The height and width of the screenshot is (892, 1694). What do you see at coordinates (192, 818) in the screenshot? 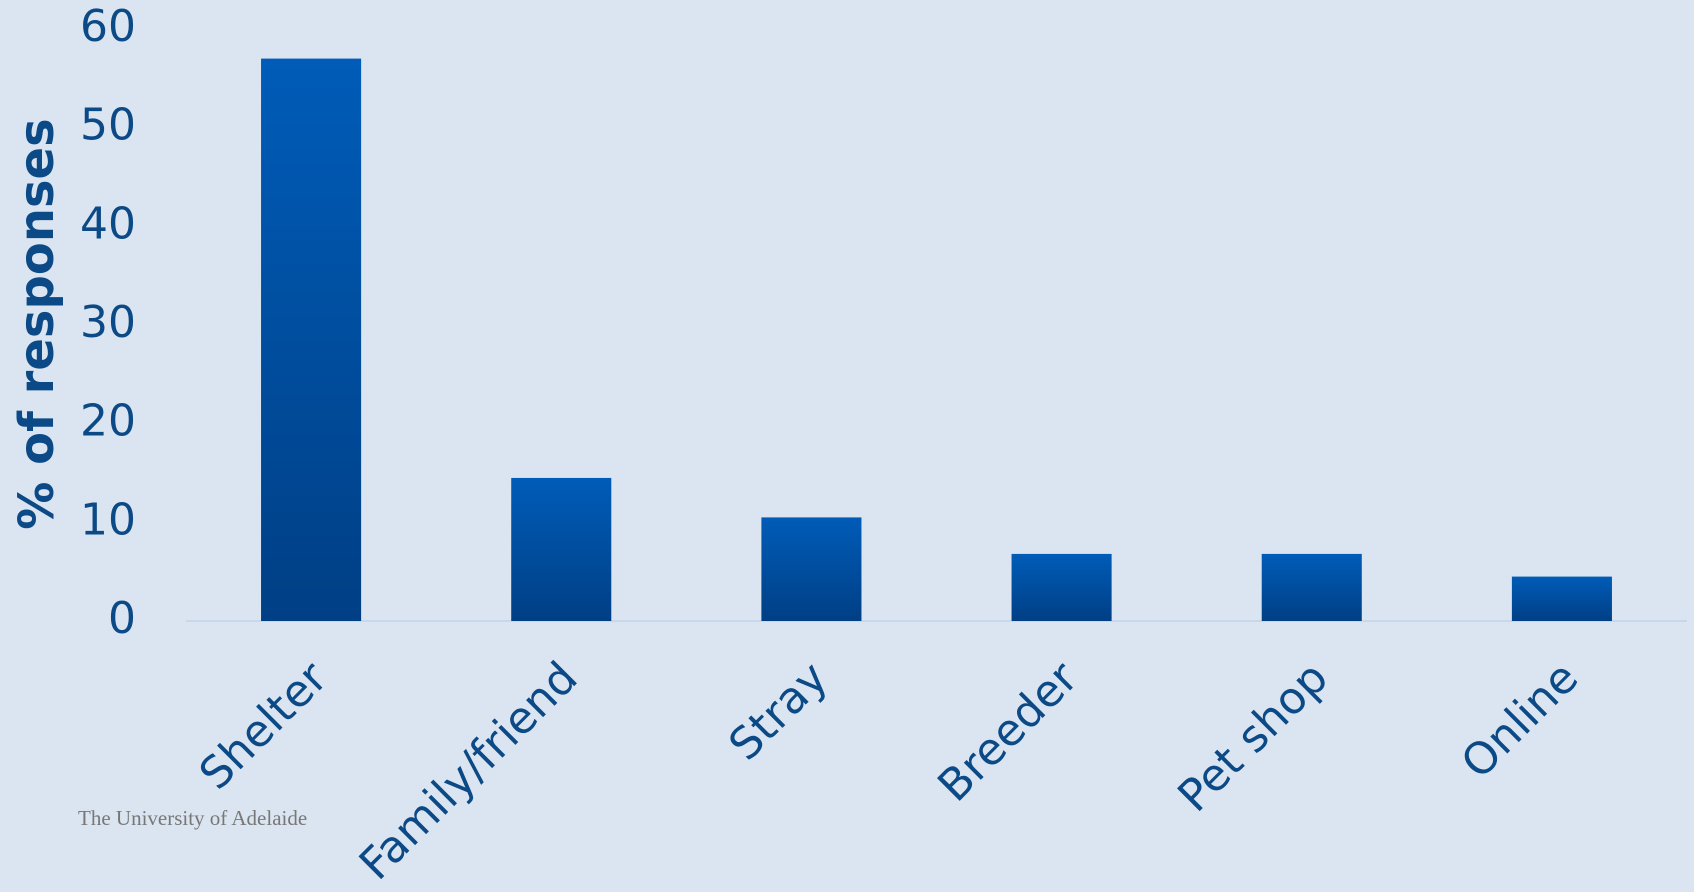
I see `footer: The University of Adelaide` at bounding box center [192, 818].